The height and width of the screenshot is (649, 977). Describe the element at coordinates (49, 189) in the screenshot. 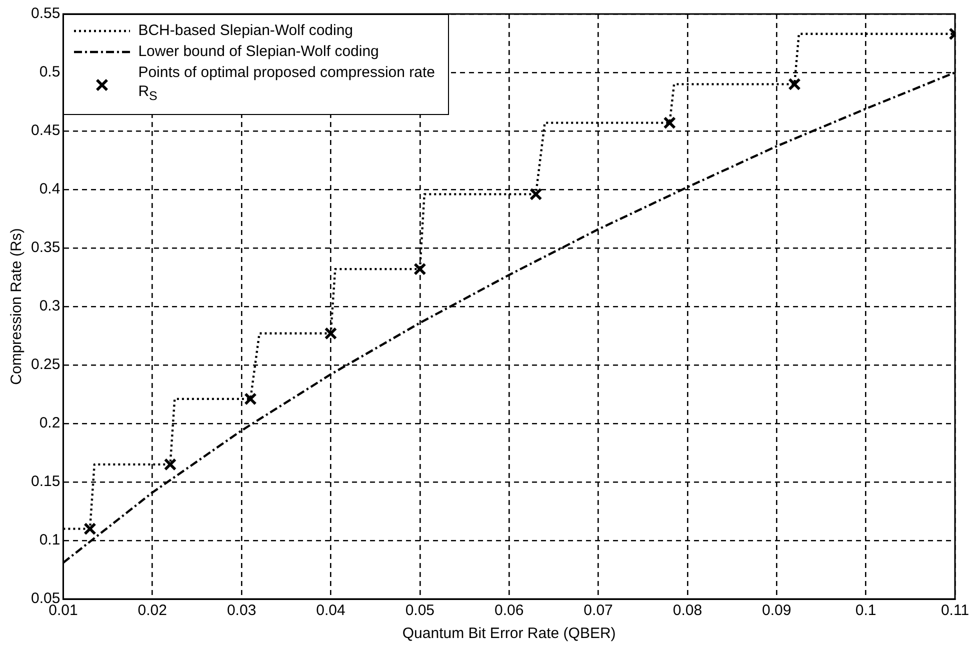

I see `y-tick-label: 0.4` at that location.